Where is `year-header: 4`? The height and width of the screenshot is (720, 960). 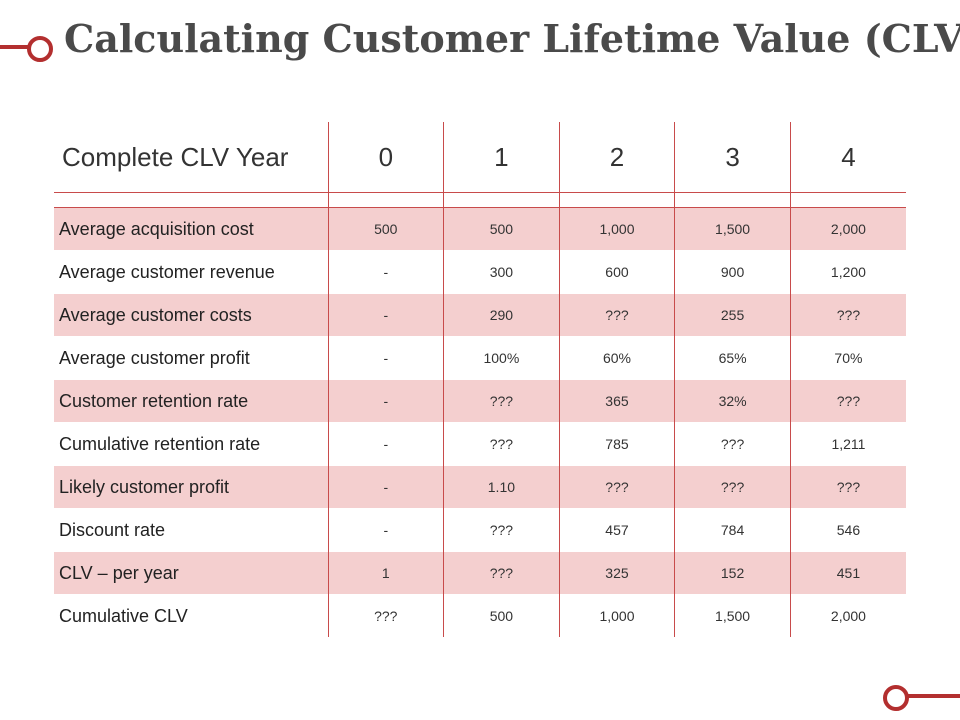 year-header: 4 is located at coordinates (847, 157).